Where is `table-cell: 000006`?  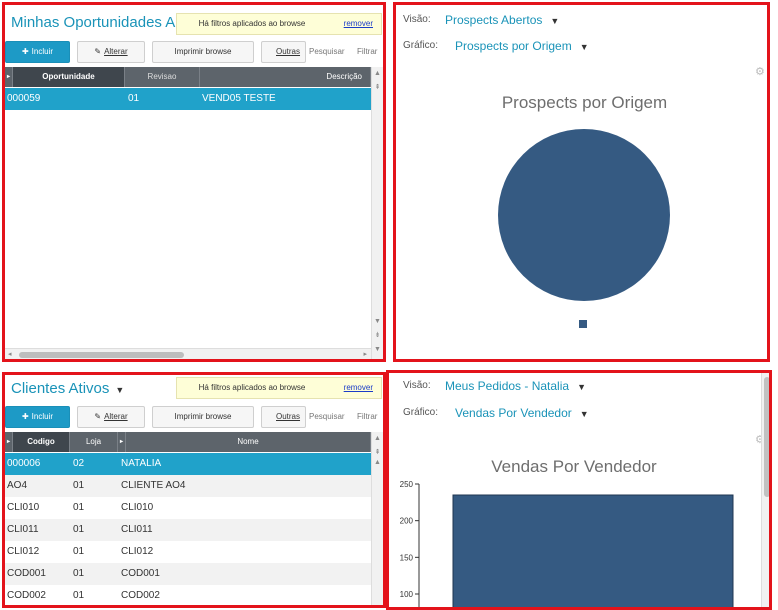 table-cell: 000006 is located at coordinates (24, 463).